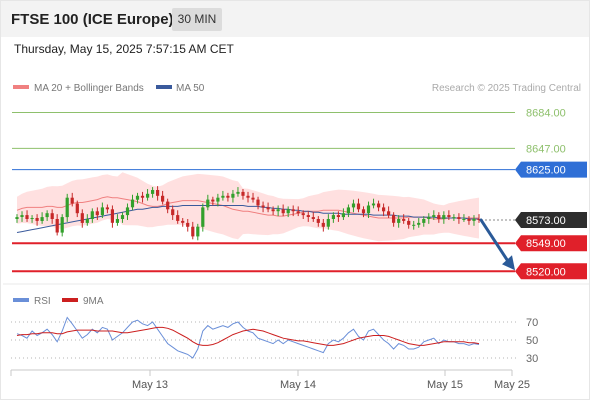 The height and width of the screenshot is (400, 590). I want to click on watermark: Research © 2025 Trading Central, so click(506, 88).